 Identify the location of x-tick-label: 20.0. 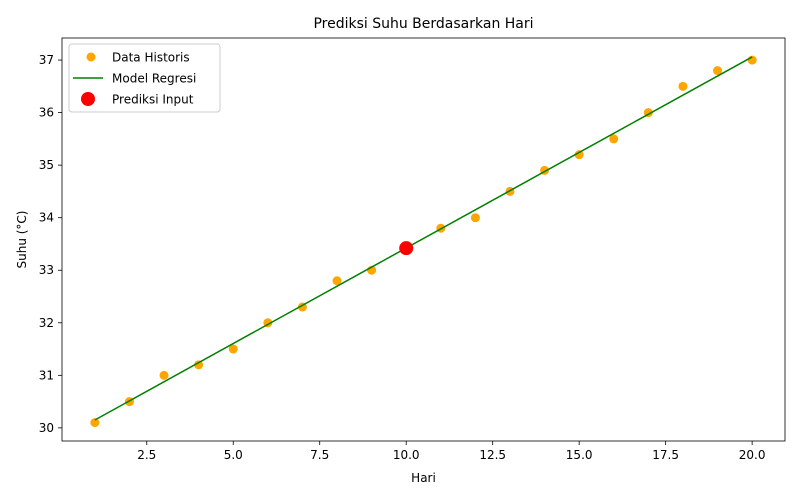
(752, 455).